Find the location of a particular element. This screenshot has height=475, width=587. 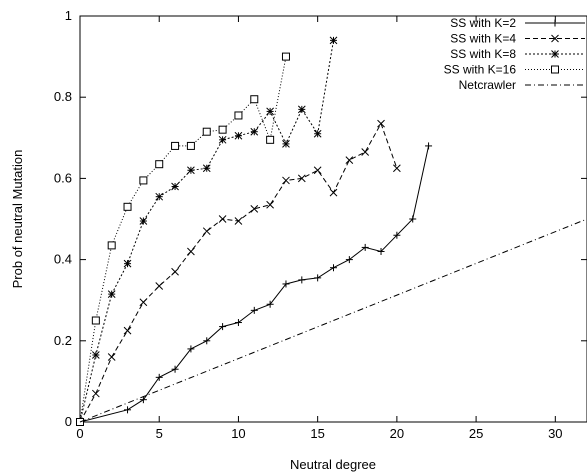

series-2-point-12-b is located at coordinates (270, 111).